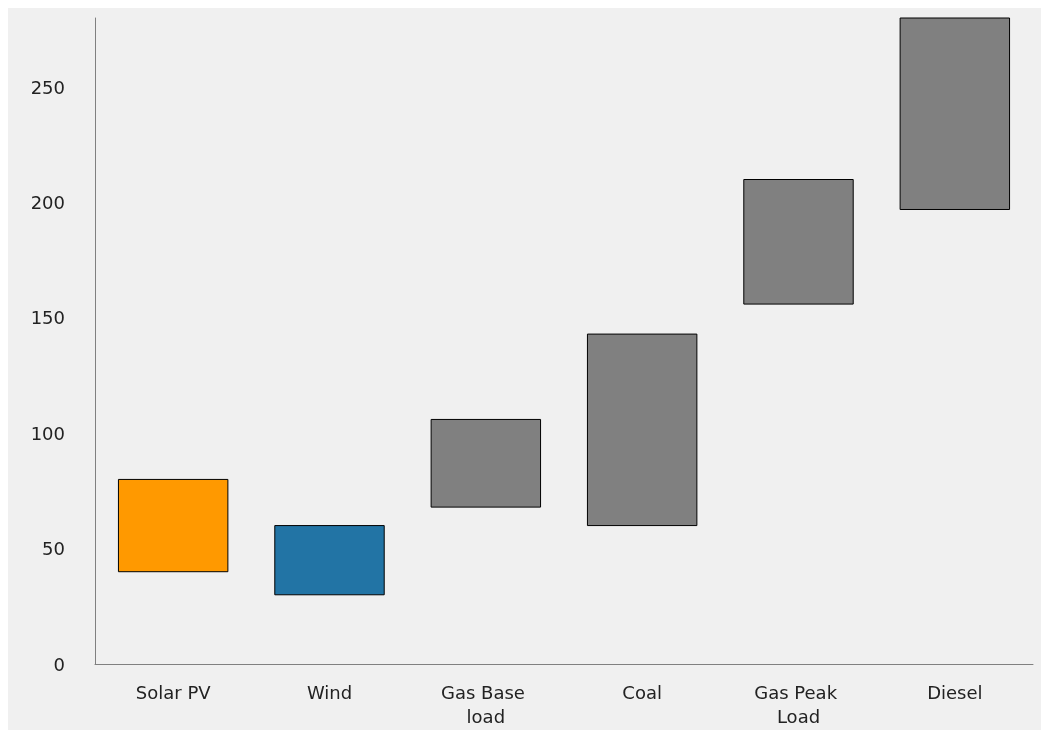 Image resolution: width=1049 pixels, height=738 pixels. I want to click on y-tick-label: 150, so click(47, 318).